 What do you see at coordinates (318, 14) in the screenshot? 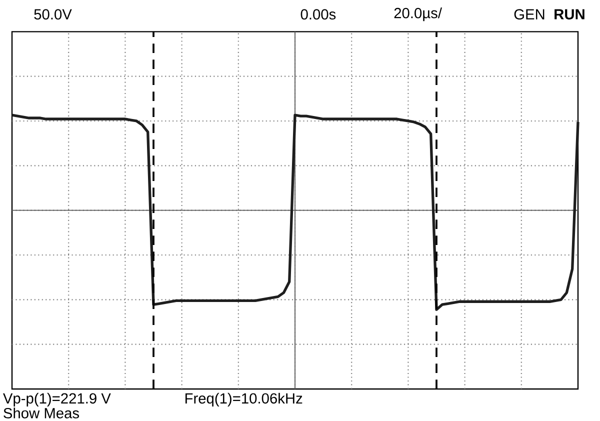
I see `text: 0.00s` at bounding box center [318, 14].